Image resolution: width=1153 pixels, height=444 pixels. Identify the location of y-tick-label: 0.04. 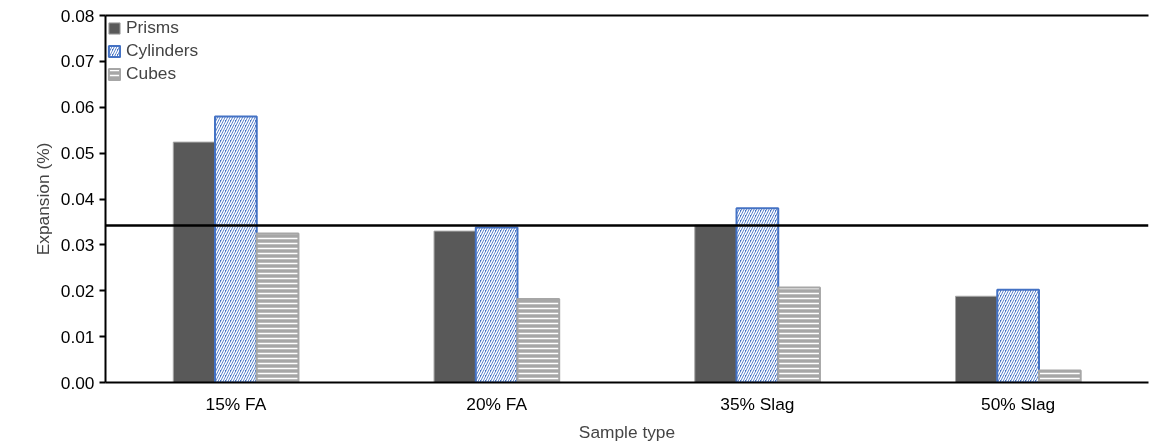
(77, 199).